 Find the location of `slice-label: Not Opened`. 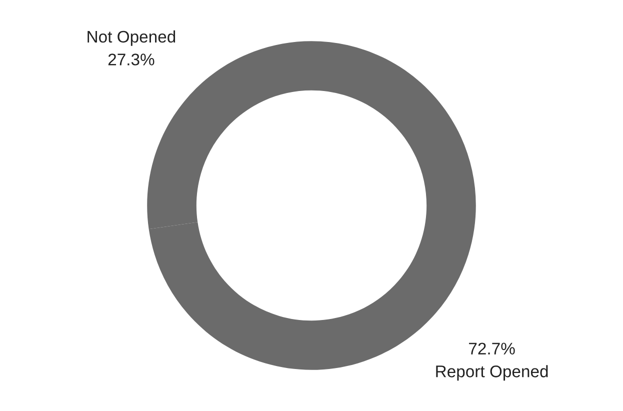

slice-label: Not Opened is located at coordinates (132, 38).